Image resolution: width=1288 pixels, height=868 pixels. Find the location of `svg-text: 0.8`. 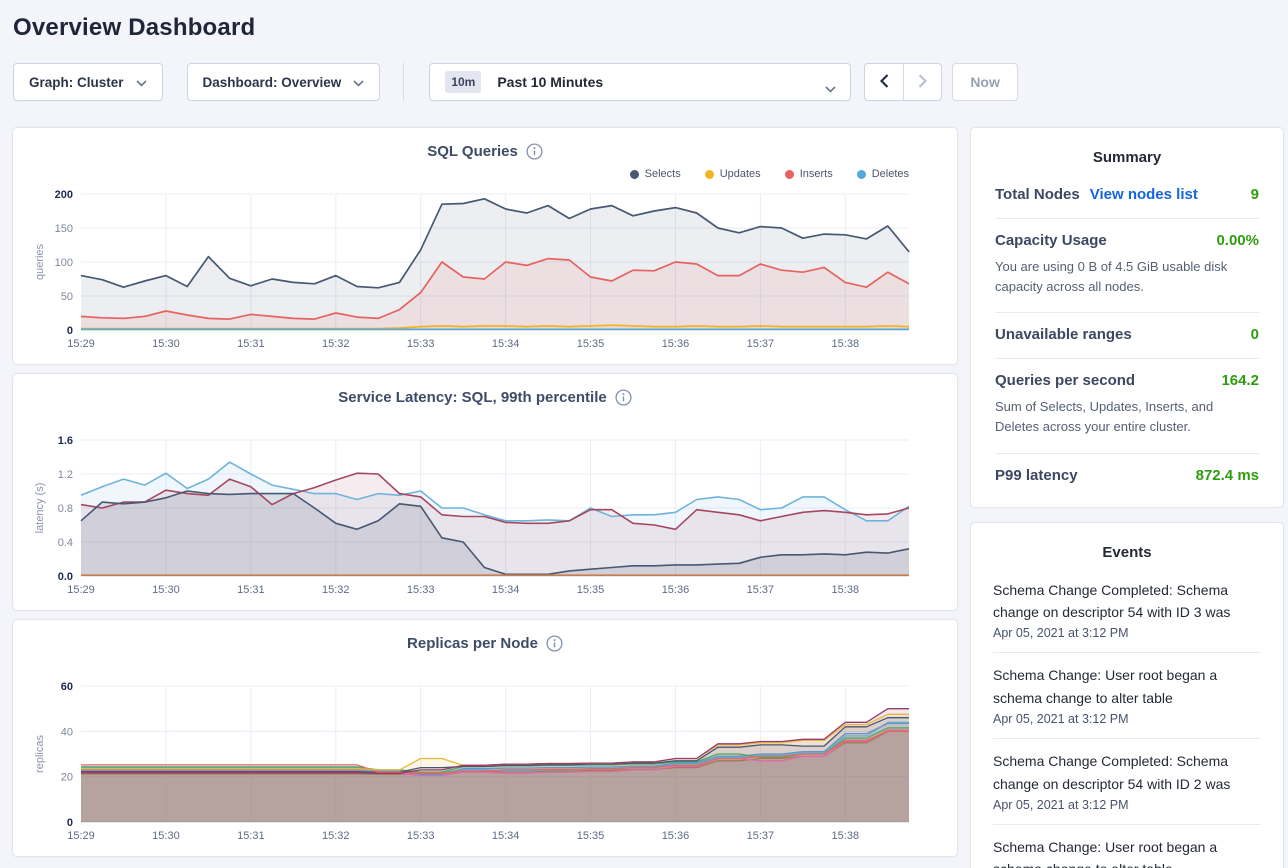

svg-text: 0.8 is located at coordinates (65, 509).